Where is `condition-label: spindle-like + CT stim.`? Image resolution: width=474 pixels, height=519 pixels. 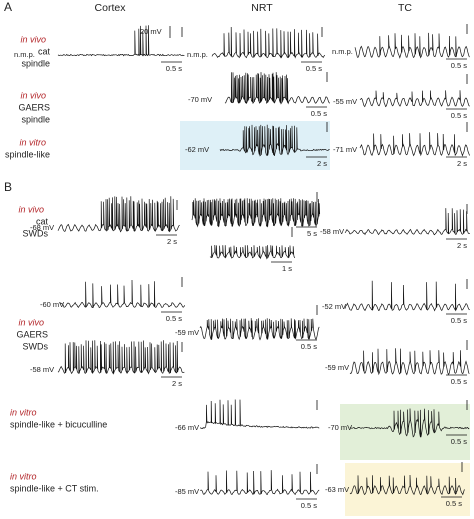 condition-label: spindle-like + CT stim. is located at coordinates (54, 488).